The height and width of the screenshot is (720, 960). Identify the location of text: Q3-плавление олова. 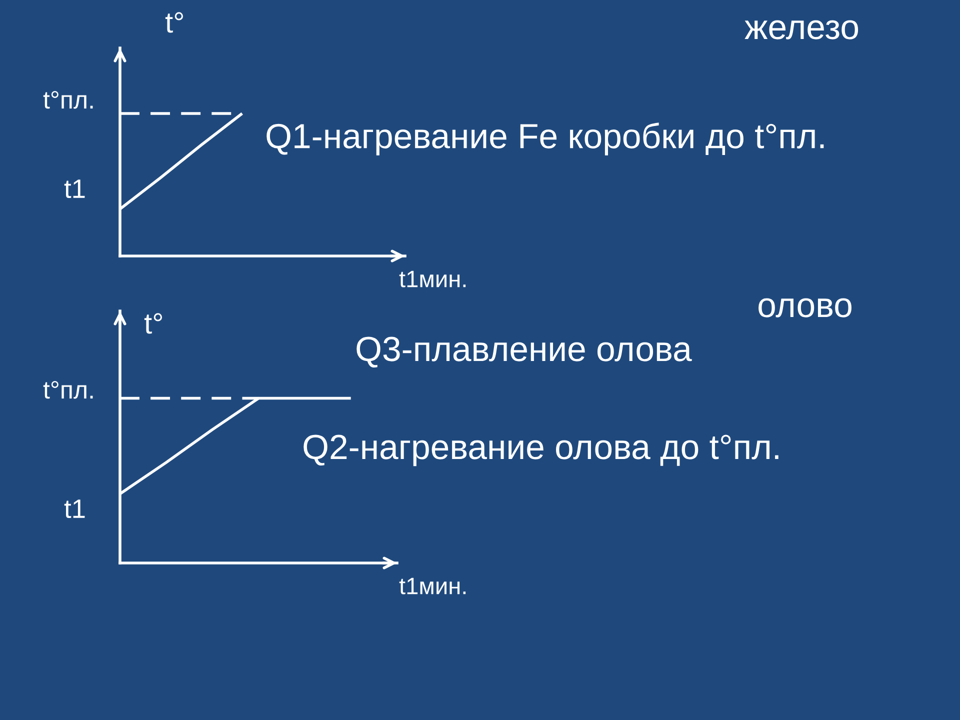
(524, 352).